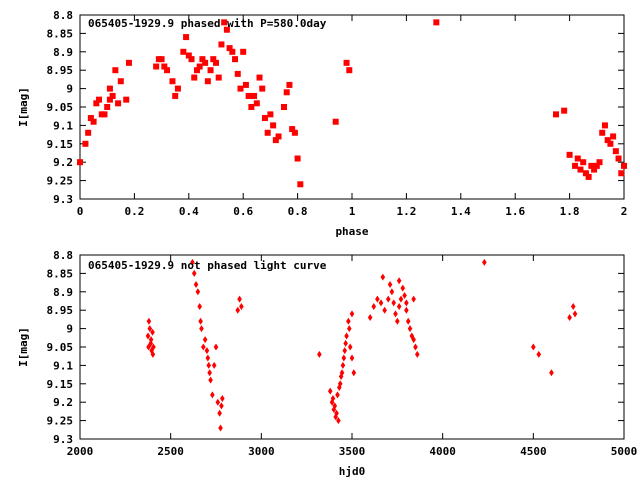 The image size is (640, 480). What do you see at coordinates (60, 310) in the screenshot?
I see `y-tick-label: 8.95` at bounding box center [60, 310].